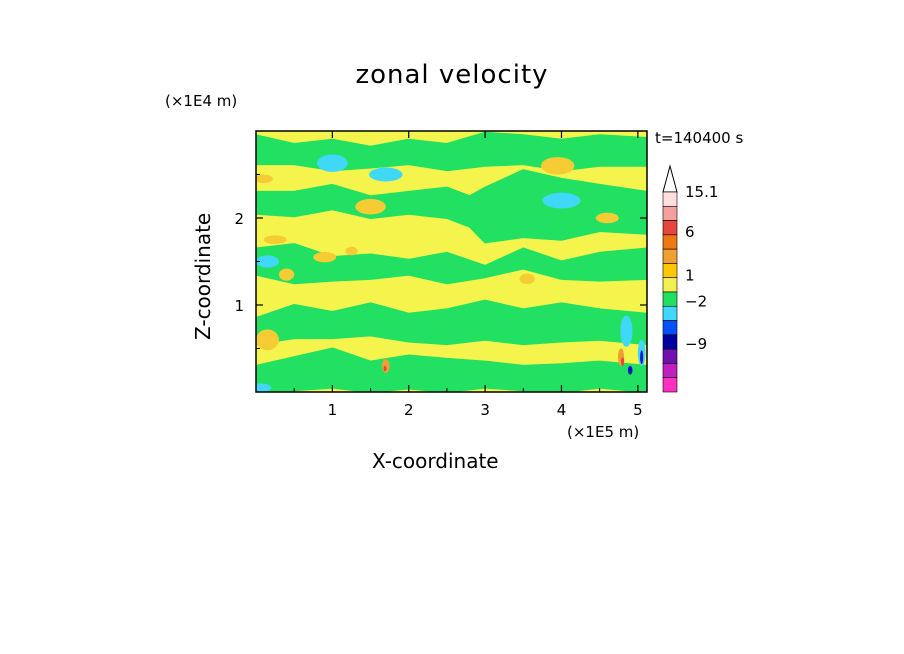 The width and height of the screenshot is (904, 654). I want to click on x-tick-label: 4, so click(562, 410).